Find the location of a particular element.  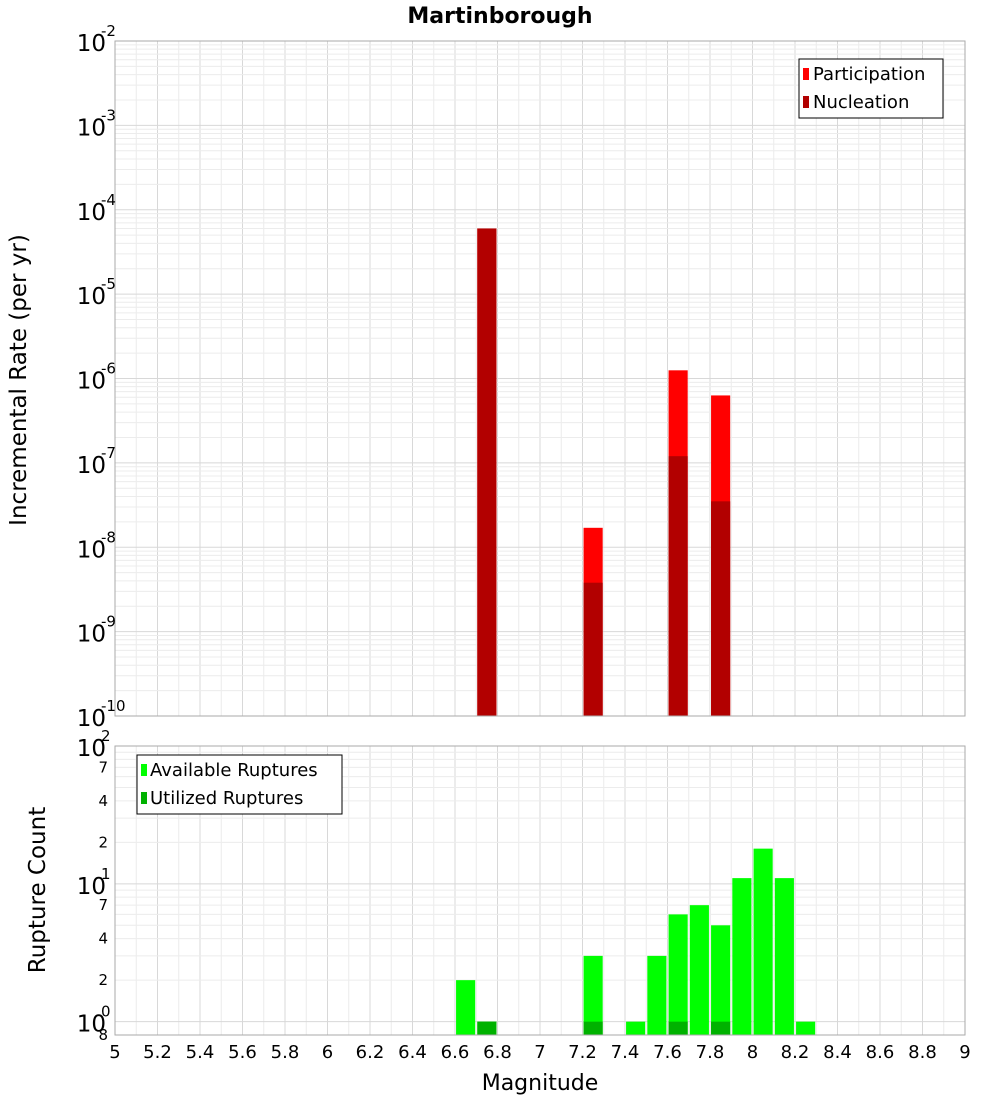

x-tick-label: 5.4 is located at coordinates (200, 1052).